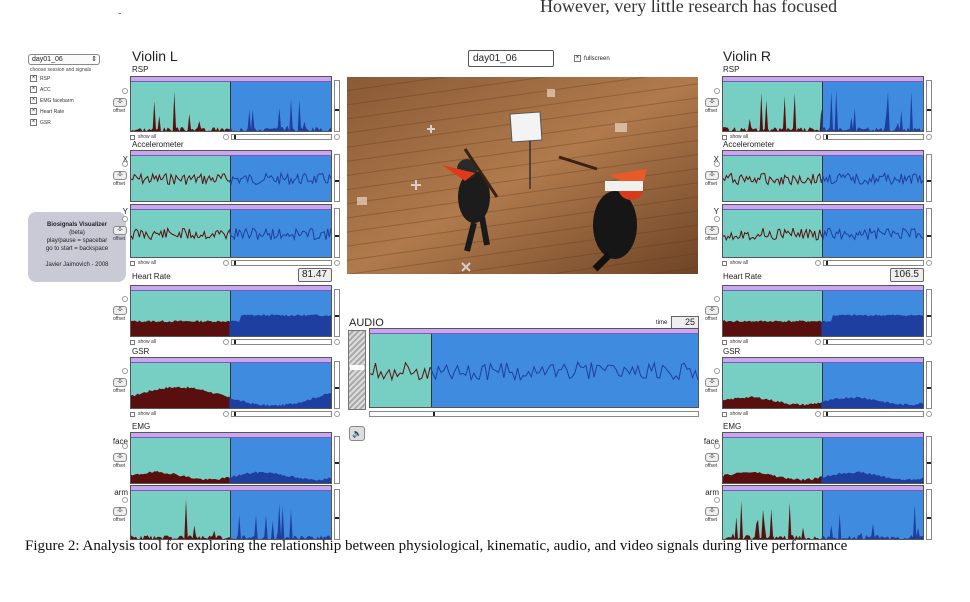 This screenshot has width=970, height=602. I want to click on session-select: day01_06 ⇕, so click(64, 59).